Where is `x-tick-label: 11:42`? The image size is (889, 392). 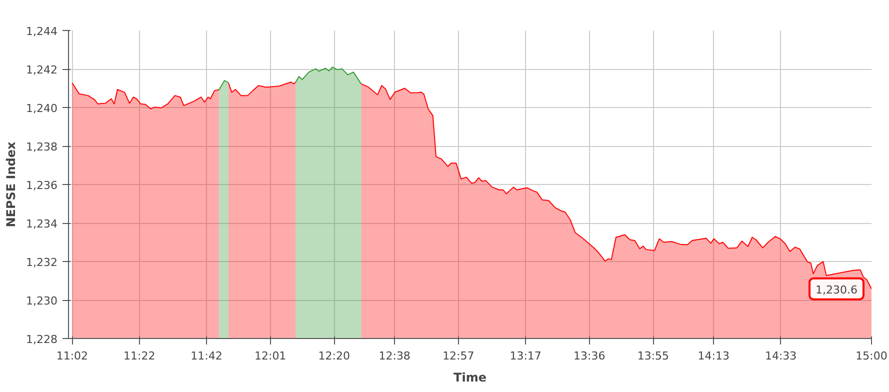 x-tick-label: 11:42 is located at coordinates (206, 356).